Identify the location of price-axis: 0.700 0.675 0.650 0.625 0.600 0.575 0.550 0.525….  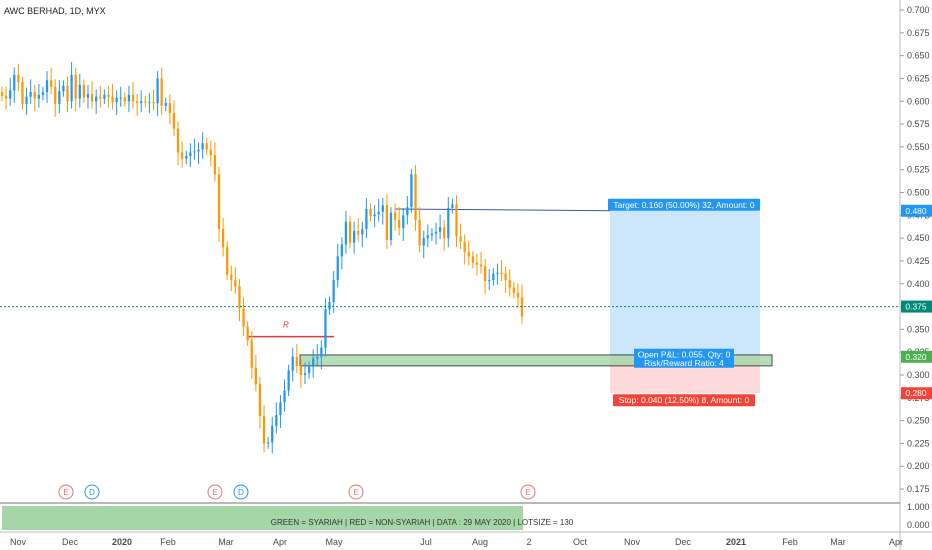
(915, 275).